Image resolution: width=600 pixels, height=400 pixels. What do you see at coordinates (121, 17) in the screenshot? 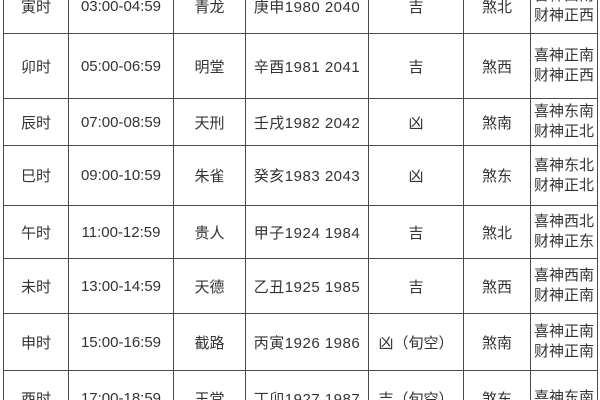
I see `time-range-cell: 03:00-04:59` at bounding box center [121, 17].